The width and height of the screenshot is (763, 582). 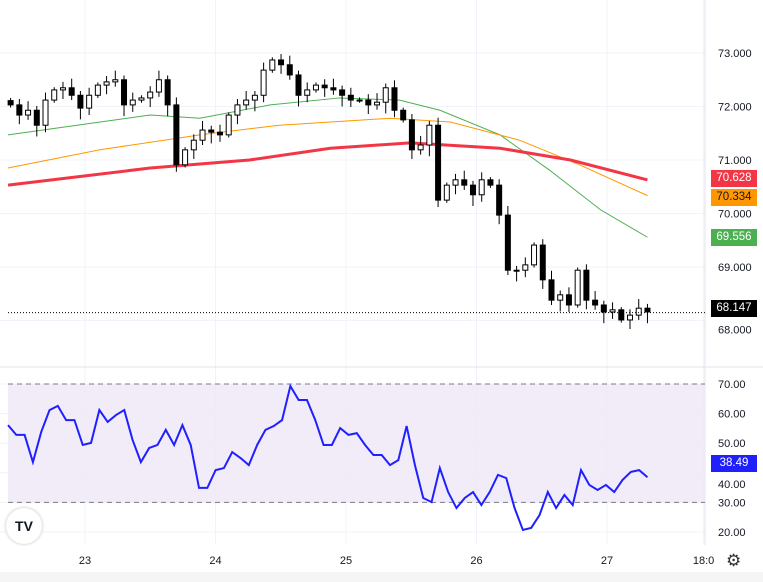 I want to click on price-tick-label: 71.000, so click(x=735, y=161).